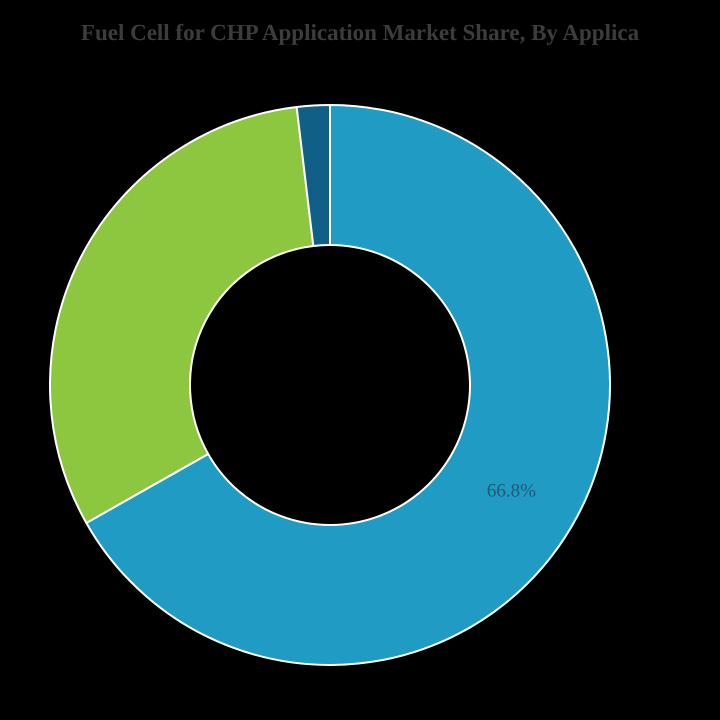  I want to click on chart-title: Fuel Cell for CHP Application Market Share, By Applica, so click(360, 32).